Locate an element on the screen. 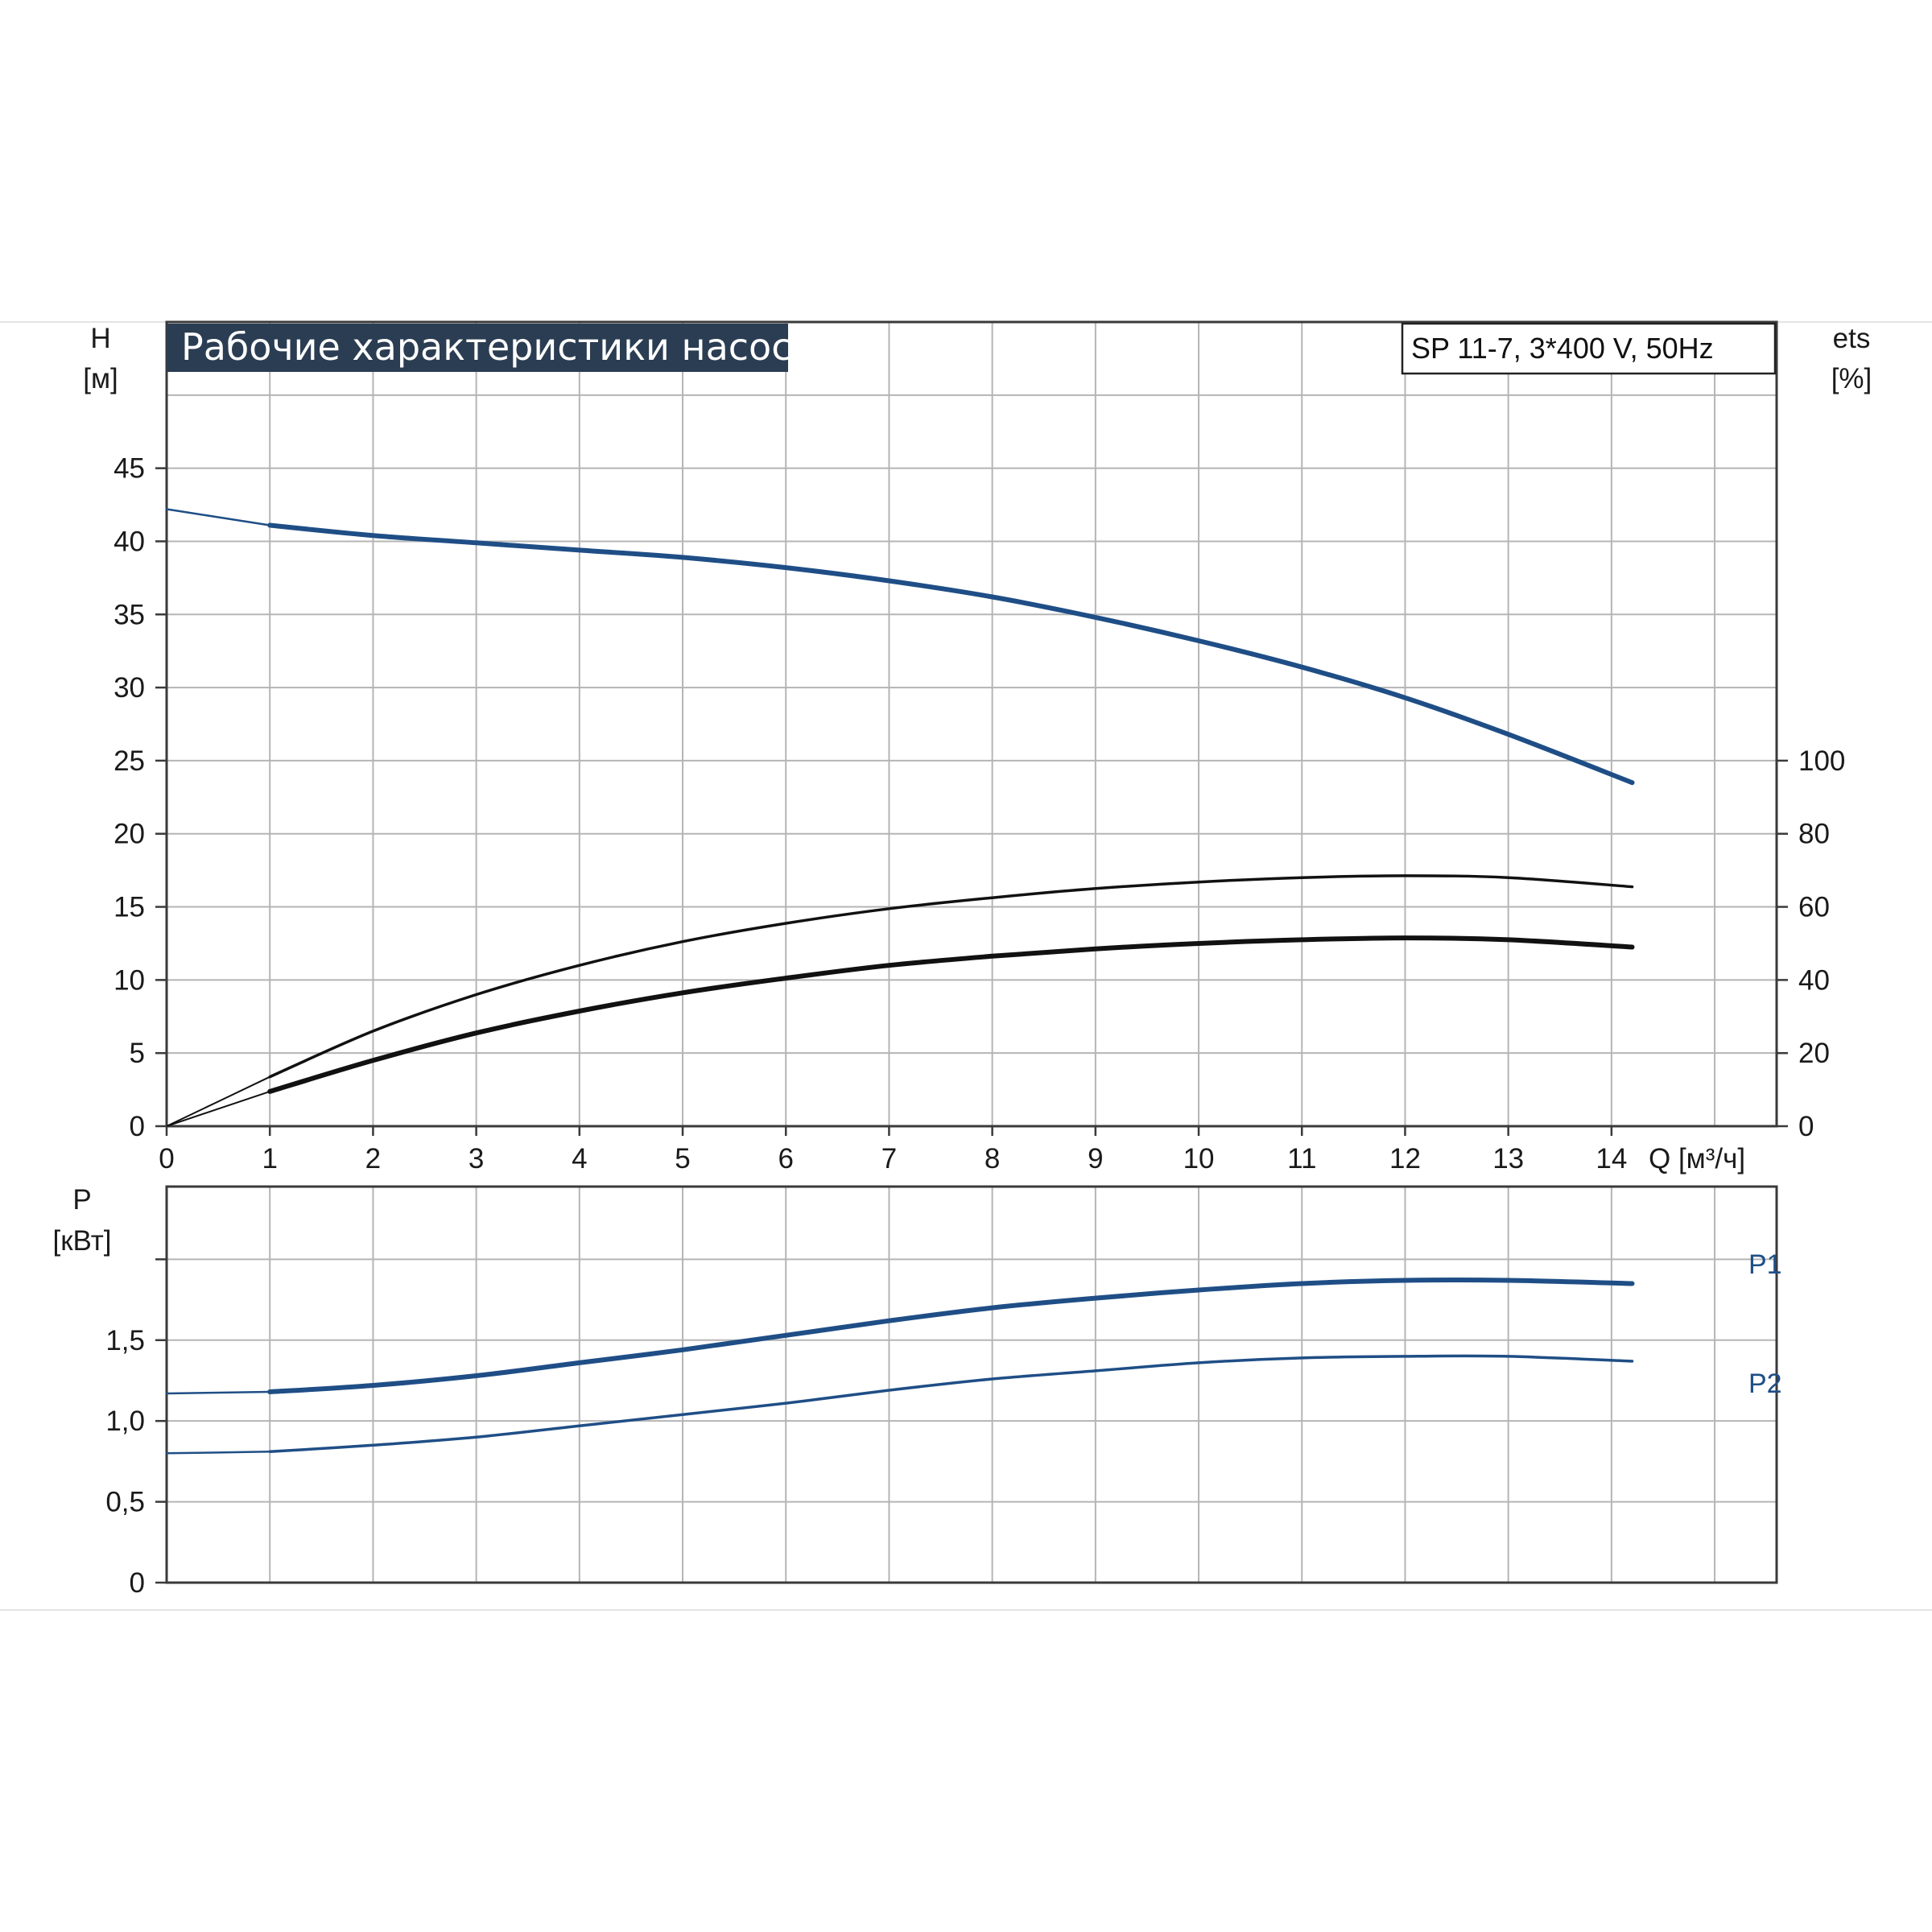  chart-title-box is located at coordinates (477, 348).